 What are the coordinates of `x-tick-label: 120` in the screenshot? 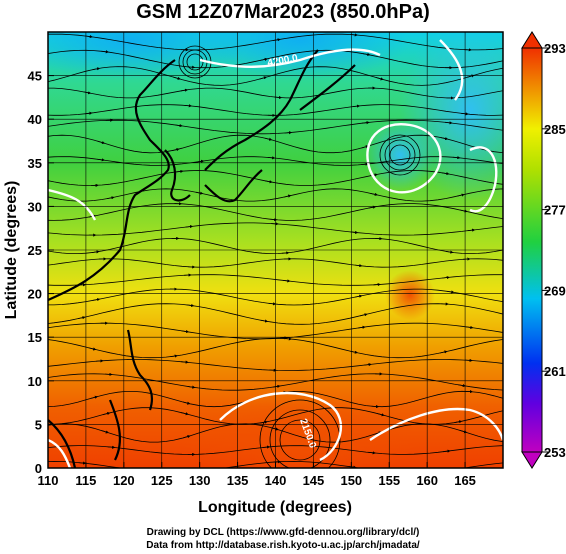 It's located at (124, 480).